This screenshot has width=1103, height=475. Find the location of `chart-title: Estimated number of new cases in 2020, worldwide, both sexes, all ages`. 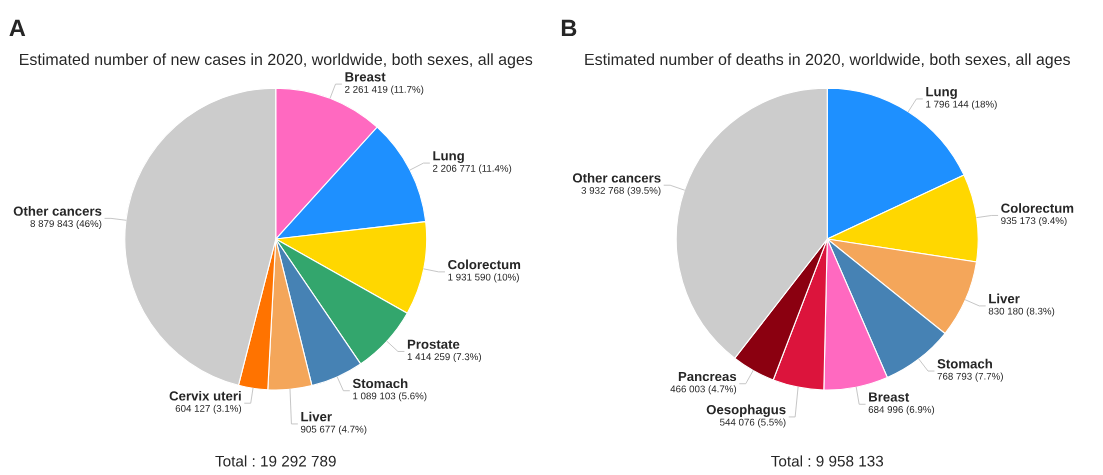

chart-title: Estimated number of new cases in 2020, worldwide, both sexes, all ages is located at coordinates (276, 61).